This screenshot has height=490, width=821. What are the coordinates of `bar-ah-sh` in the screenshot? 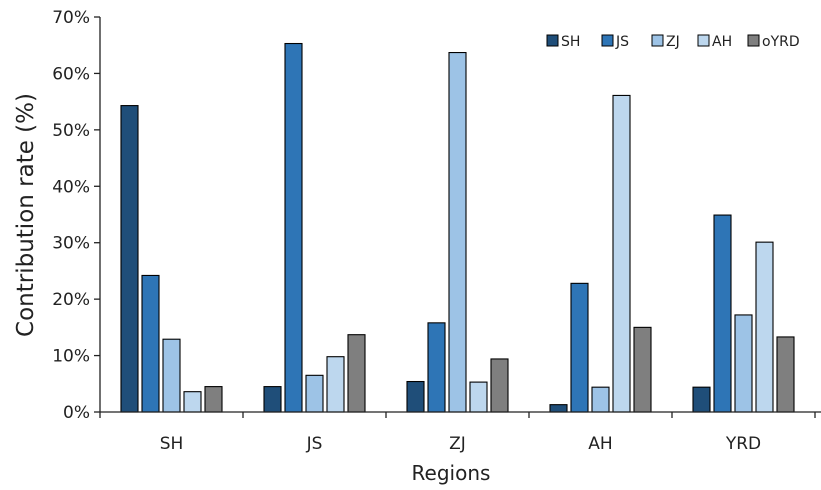 It's located at (192, 402).